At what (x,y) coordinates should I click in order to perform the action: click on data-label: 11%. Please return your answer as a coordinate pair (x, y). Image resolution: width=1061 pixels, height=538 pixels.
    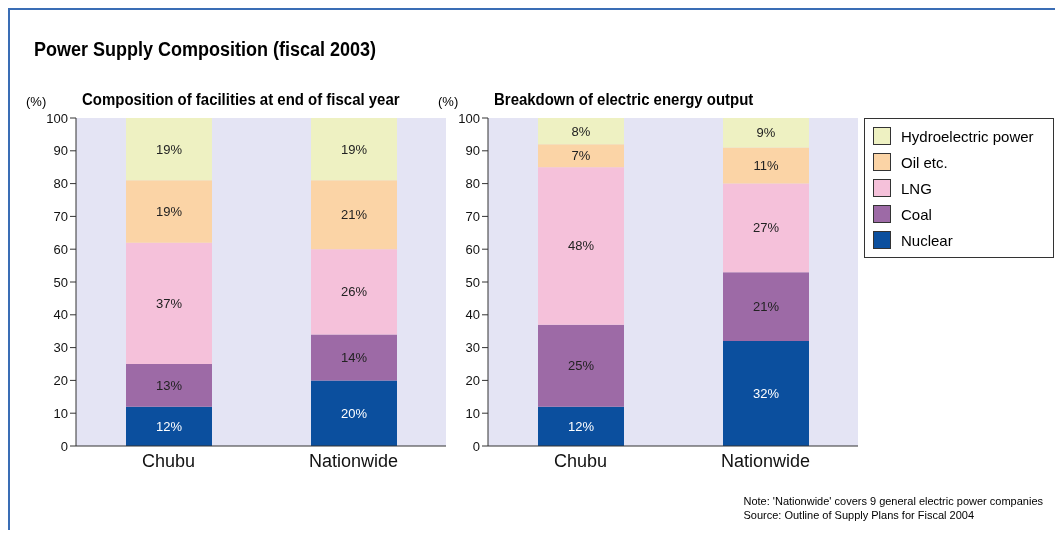
    Looking at the image, I should click on (766, 166).